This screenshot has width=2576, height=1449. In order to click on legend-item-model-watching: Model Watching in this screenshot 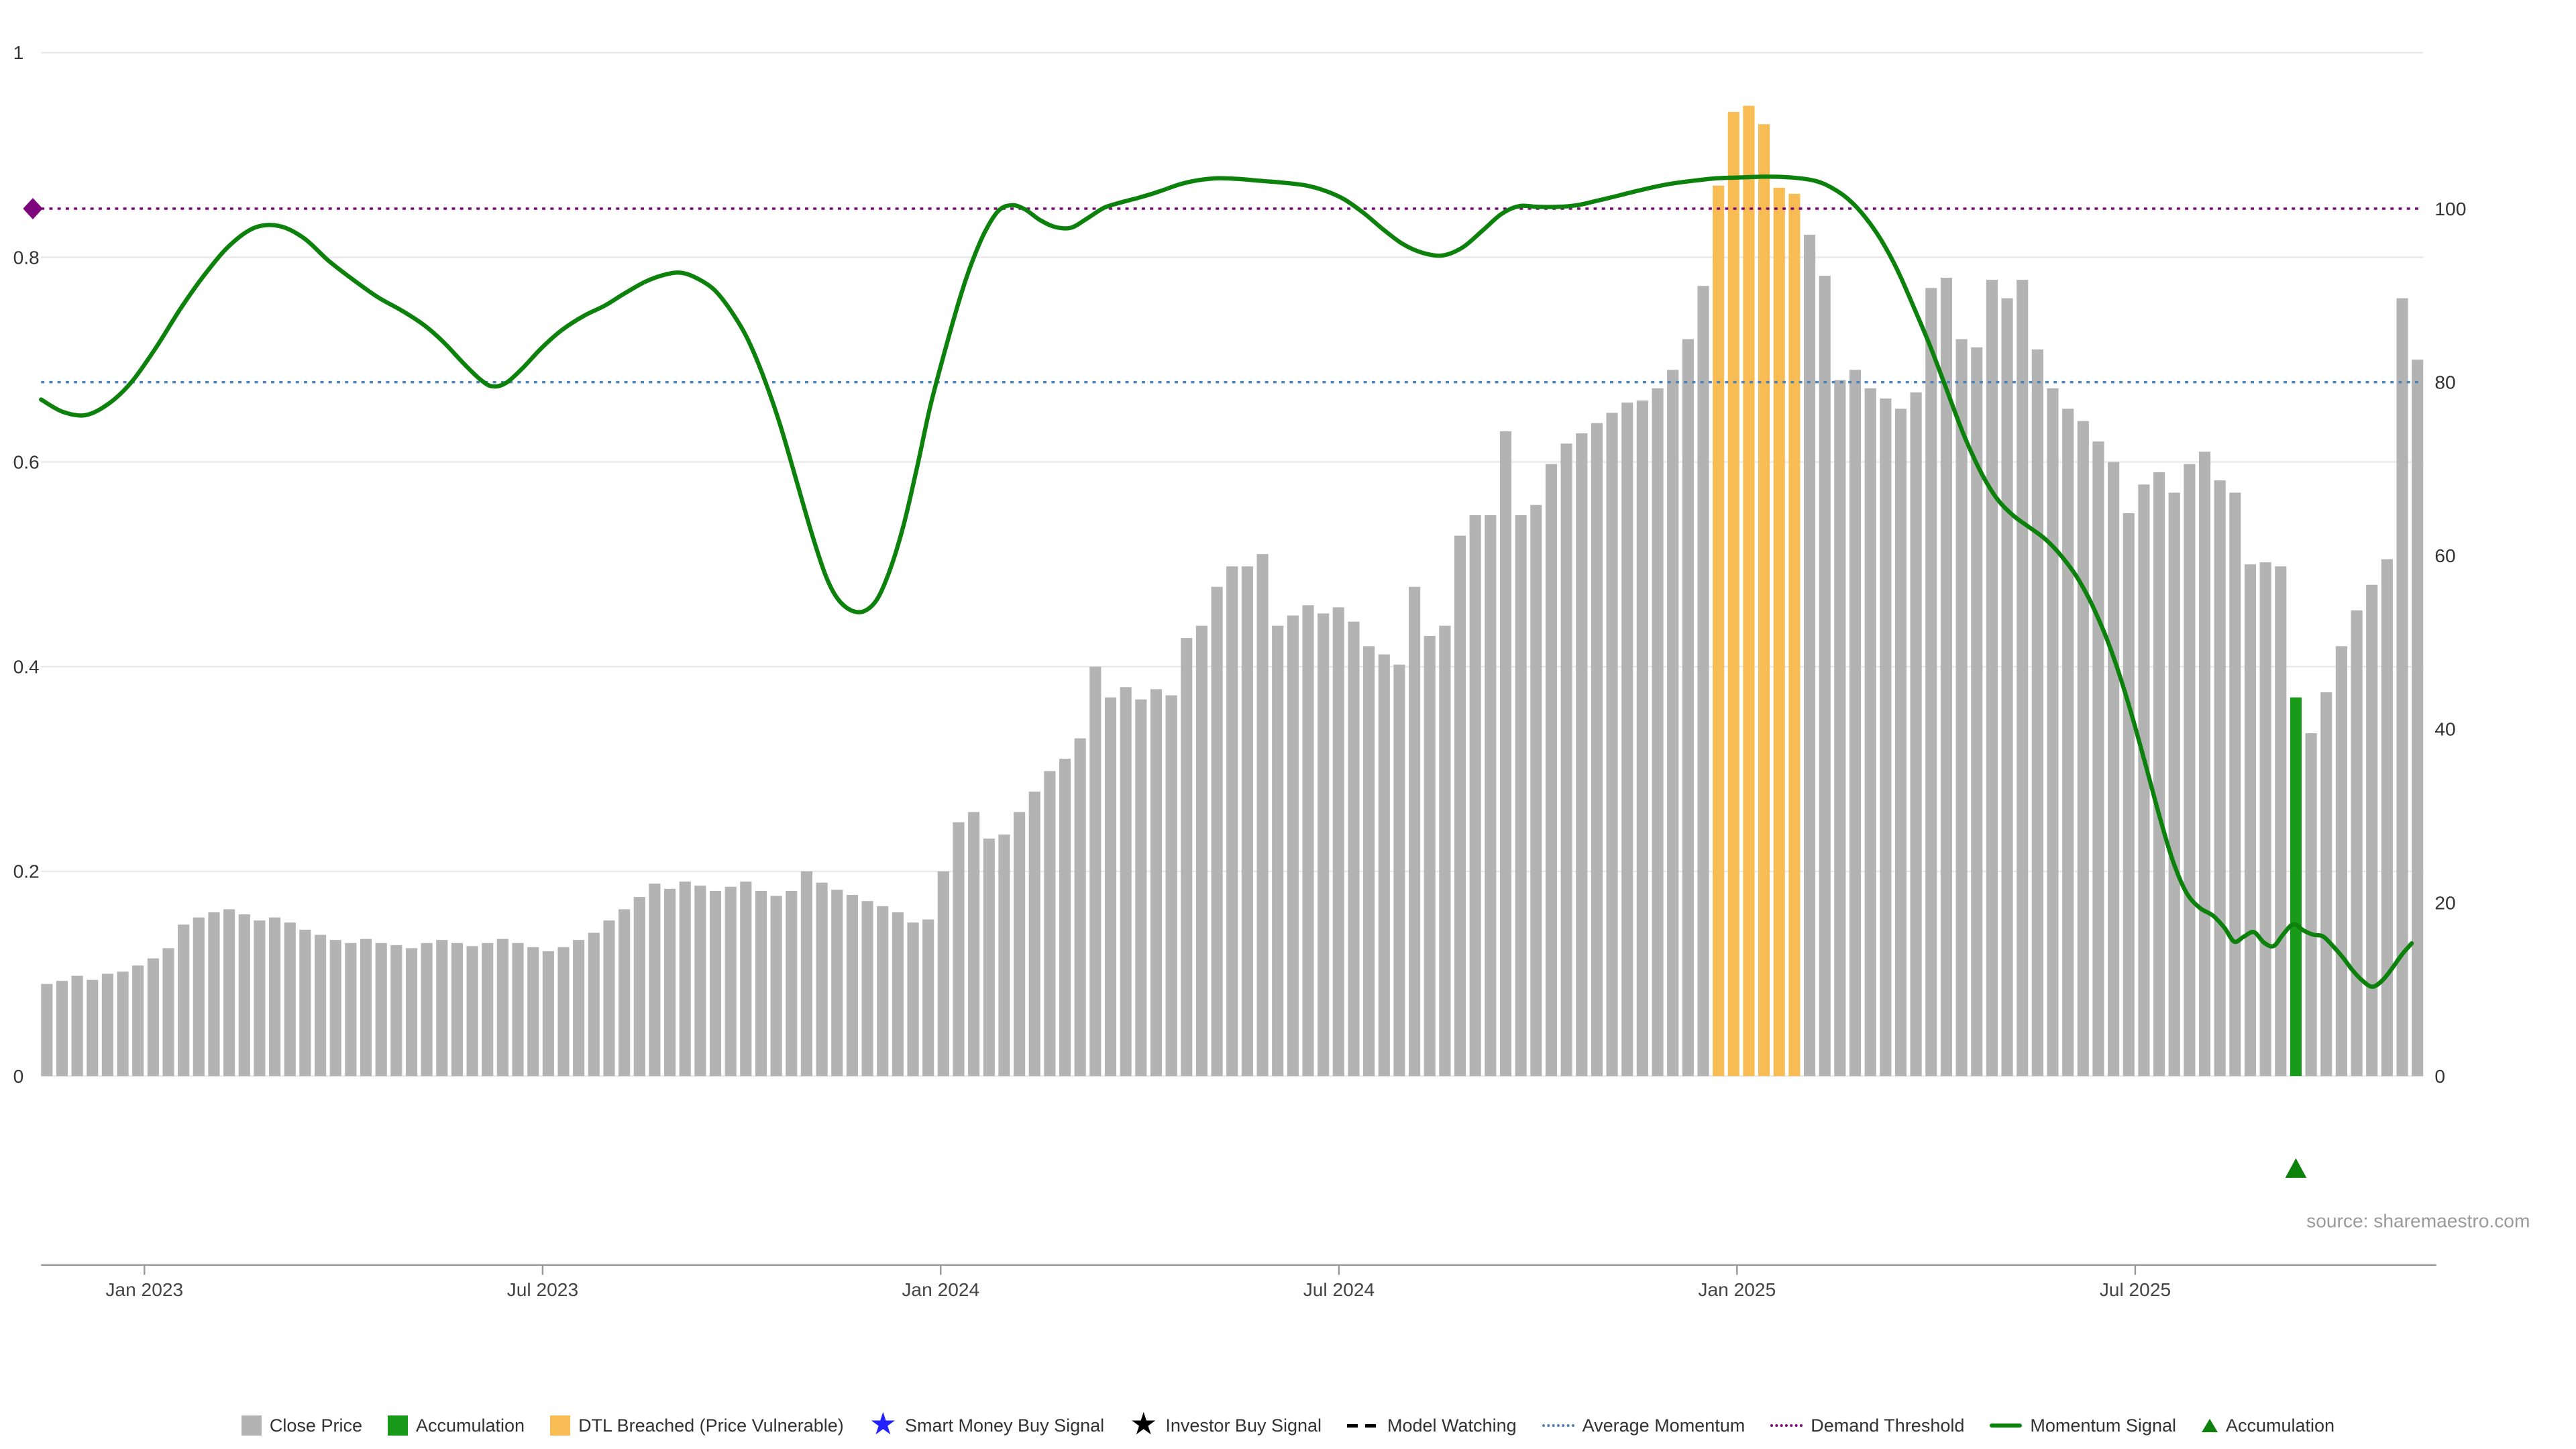, I will do `click(1432, 1425)`.